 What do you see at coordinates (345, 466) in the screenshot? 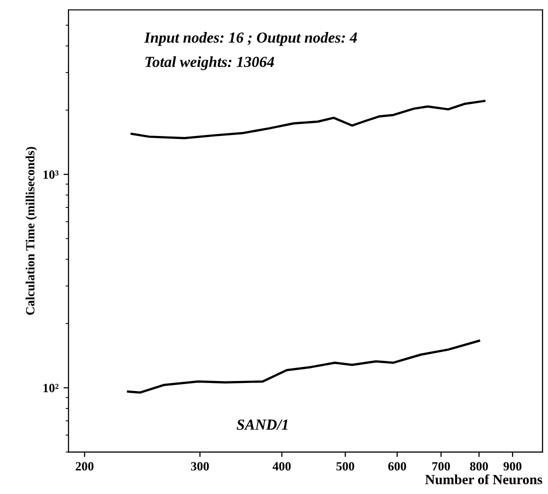
I see `x-tick-label: 500` at bounding box center [345, 466].